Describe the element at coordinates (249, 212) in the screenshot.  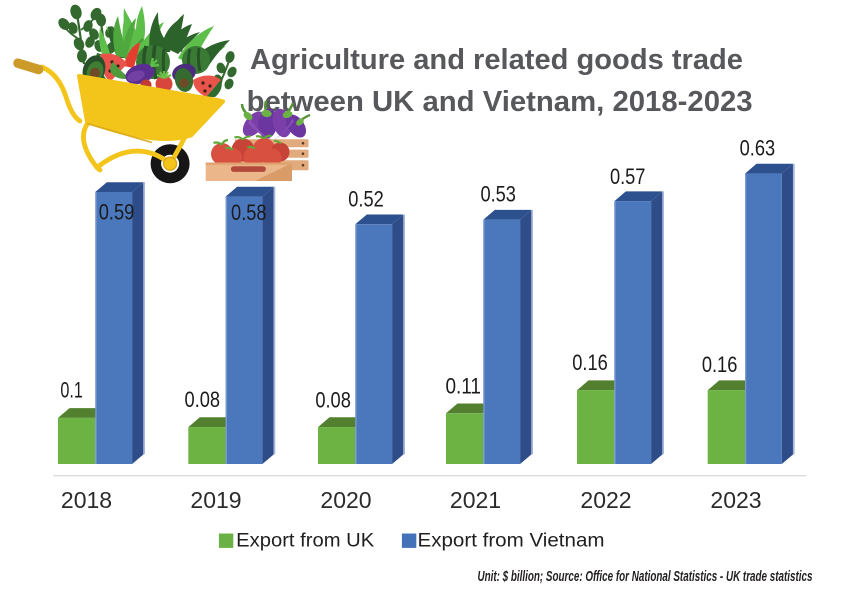
I see `svg-text: 0.58` at that location.